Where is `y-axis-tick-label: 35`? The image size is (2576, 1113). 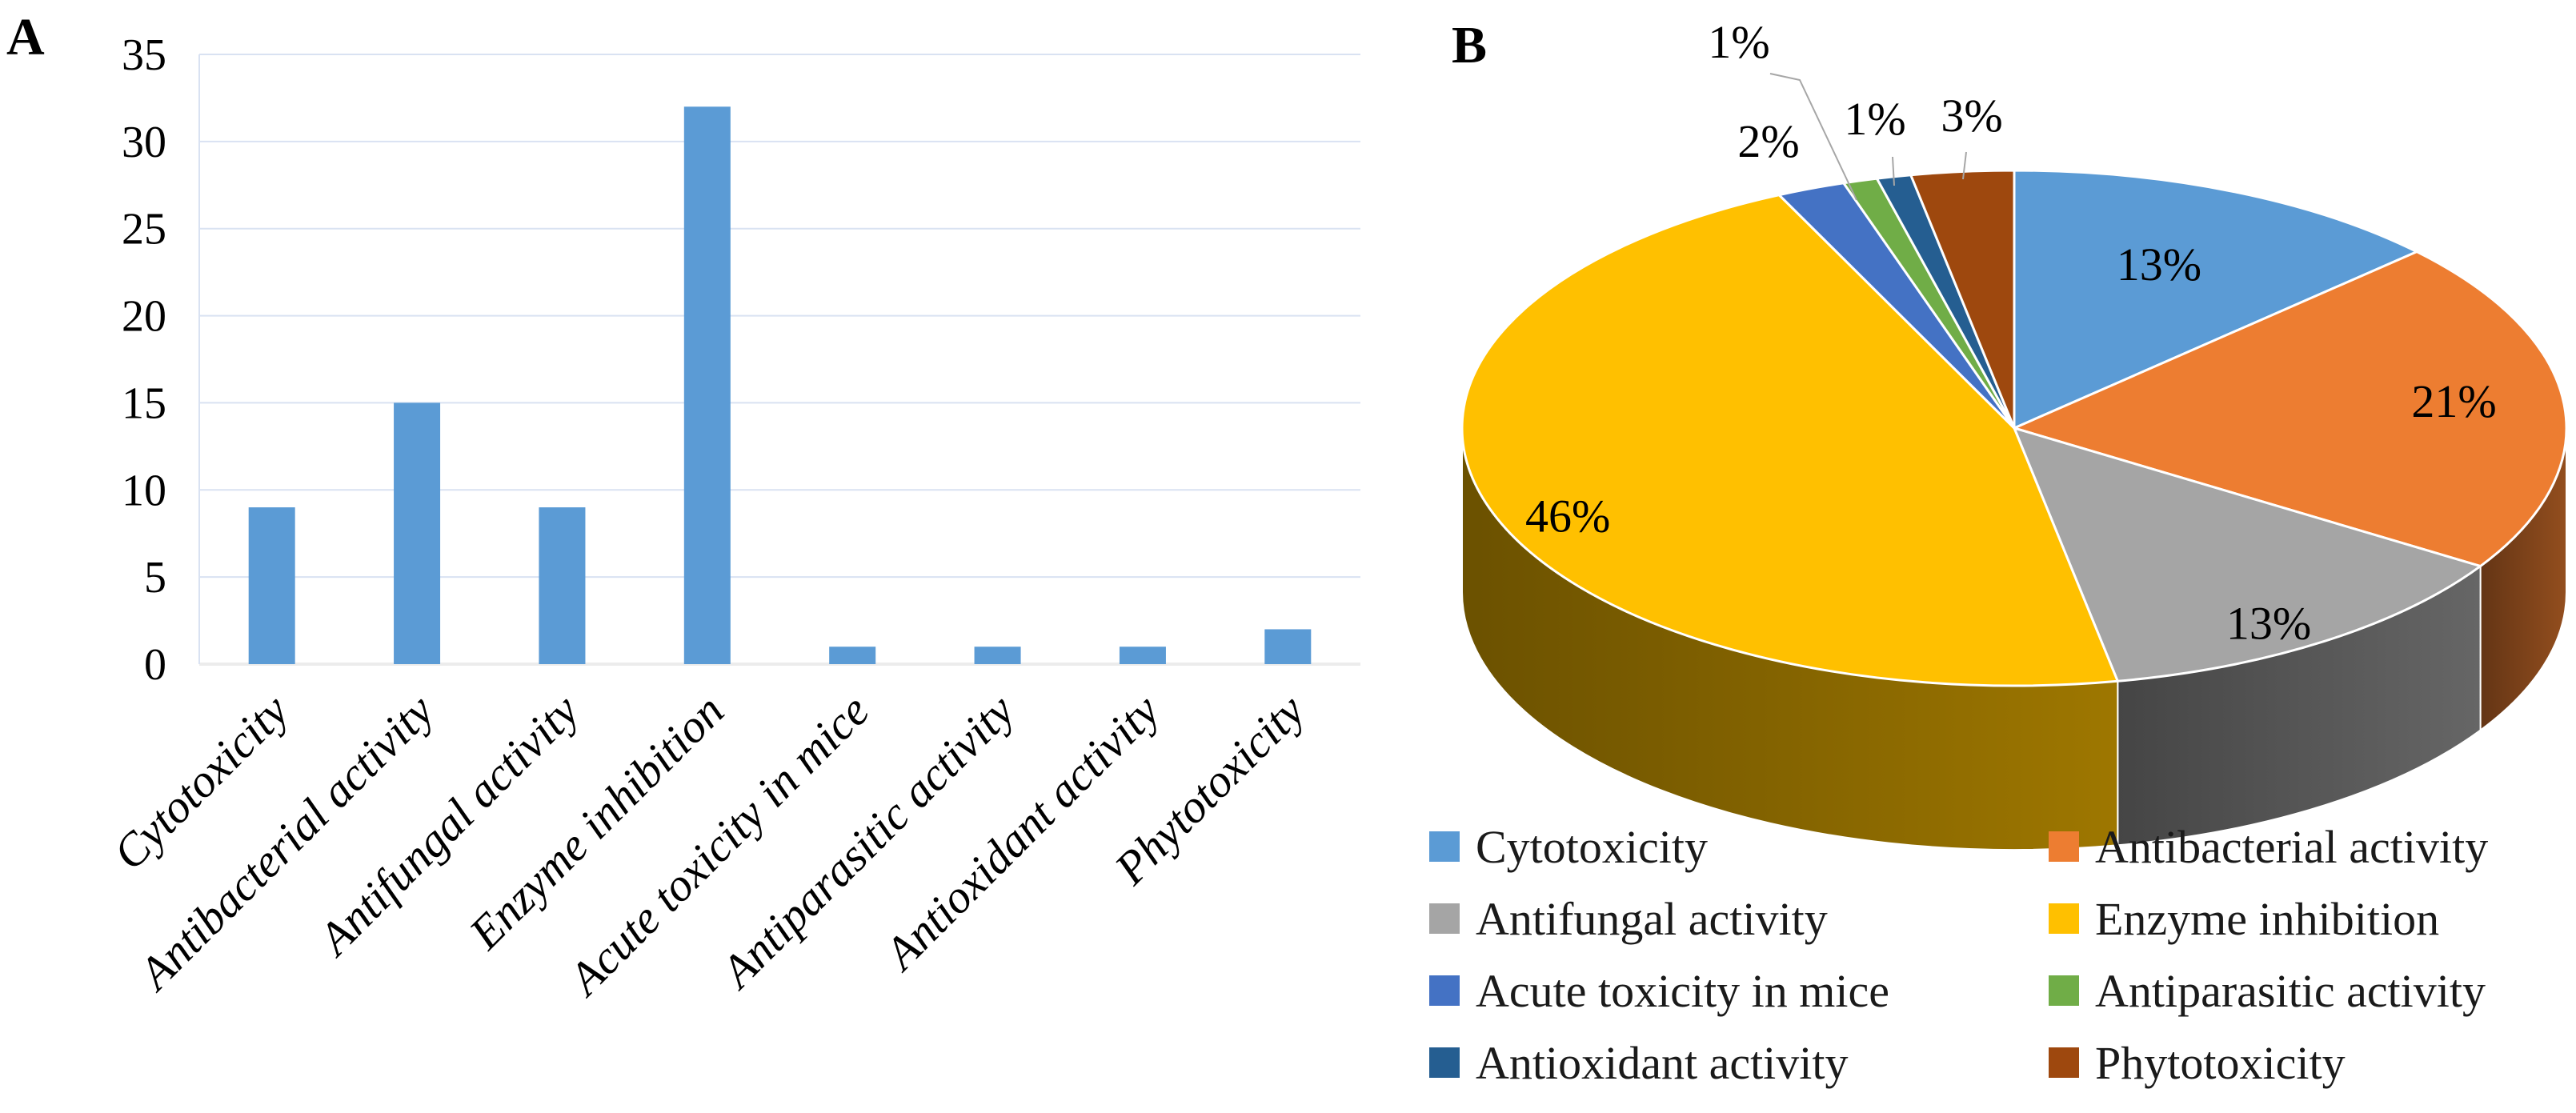 y-axis-tick-label: 35 is located at coordinates (144, 55).